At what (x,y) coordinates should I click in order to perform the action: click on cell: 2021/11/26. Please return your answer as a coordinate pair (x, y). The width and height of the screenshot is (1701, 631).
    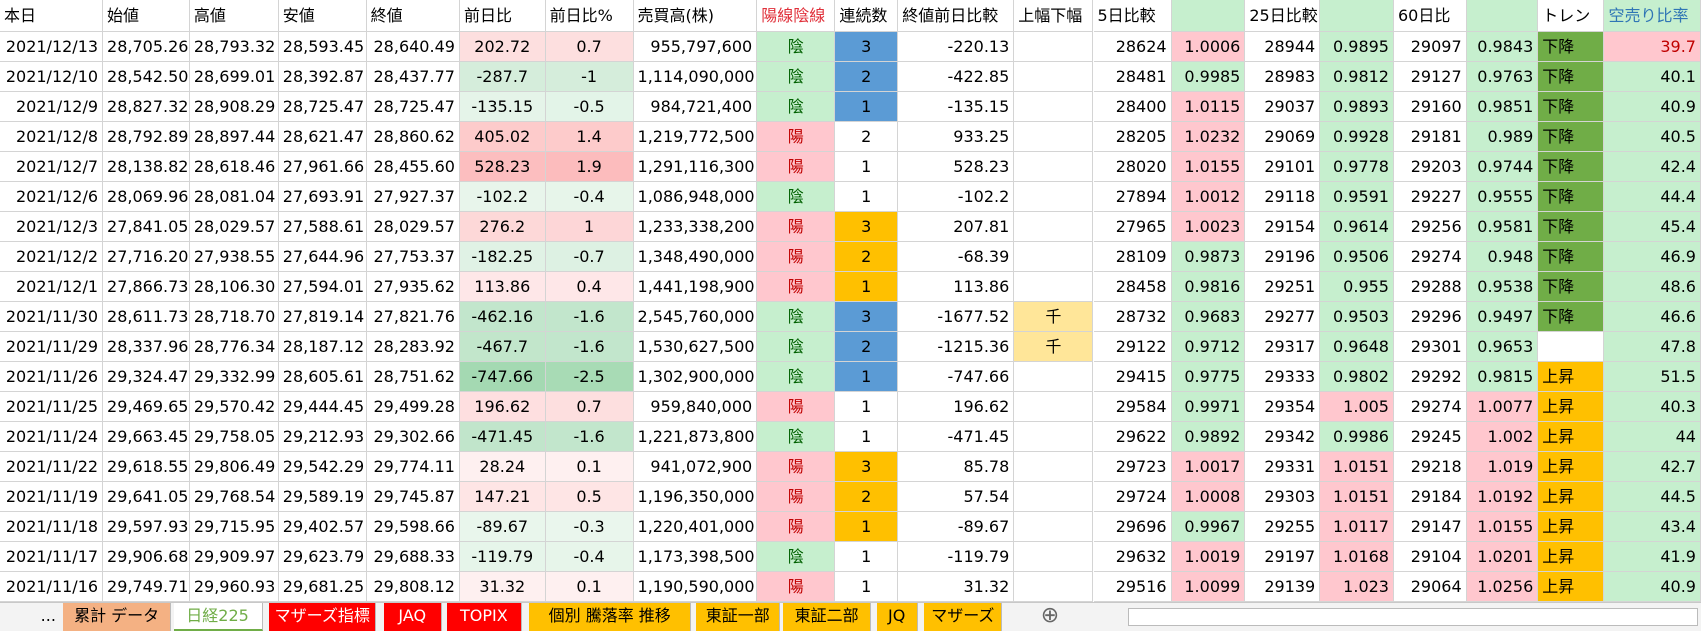
    Looking at the image, I should click on (52, 377).